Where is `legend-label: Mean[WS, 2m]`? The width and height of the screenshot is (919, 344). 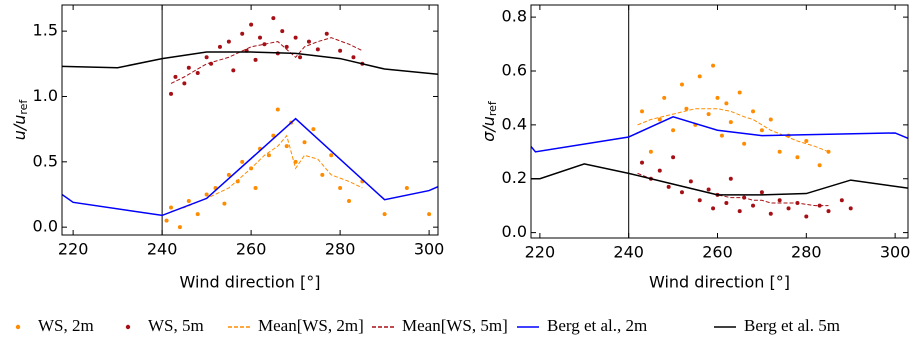 legend-label: Mean[WS, 2m] is located at coordinates (311, 325).